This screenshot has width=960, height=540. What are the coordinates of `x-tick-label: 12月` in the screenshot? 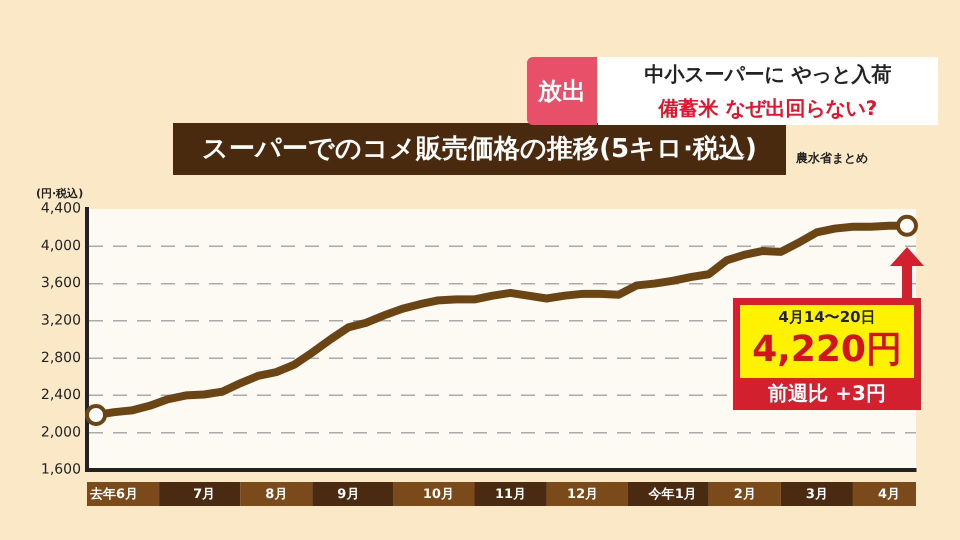 It's located at (582, 494).